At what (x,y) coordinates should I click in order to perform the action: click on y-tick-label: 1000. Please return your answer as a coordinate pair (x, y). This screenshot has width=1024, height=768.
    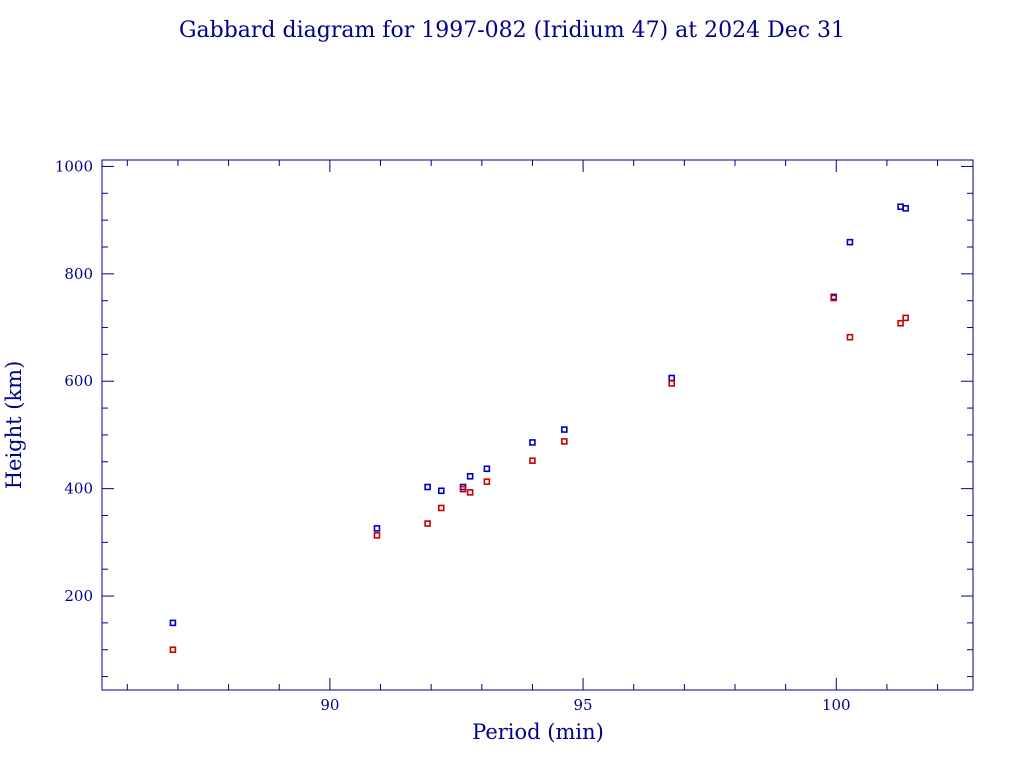
    Looking at the image, I should click on (74, 166).